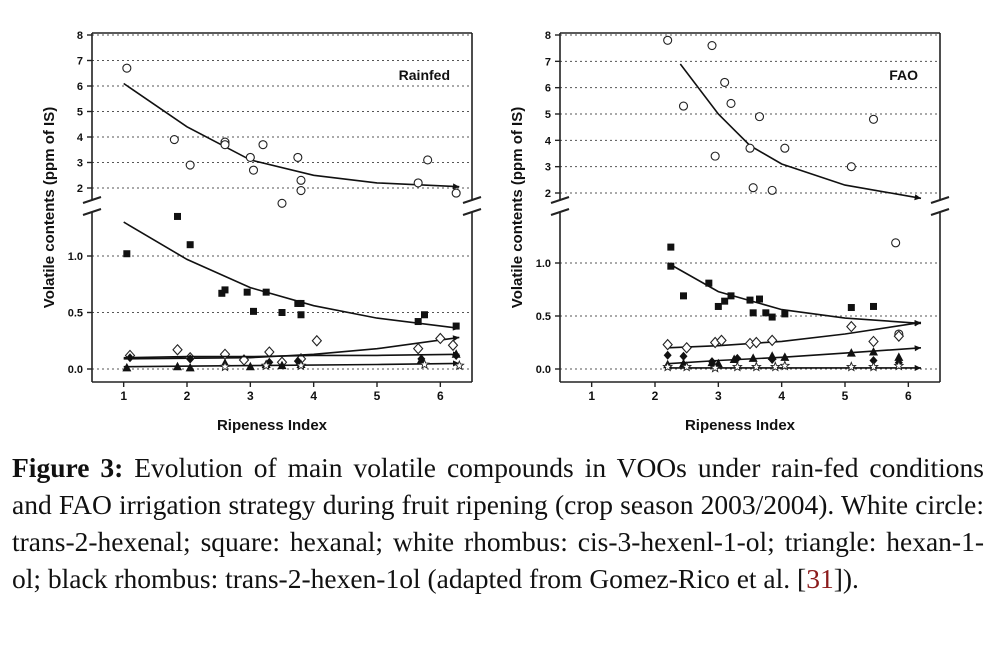 Image resolution: width=994 pixels, height=664 pixels. What do you see at coordinates (250, 396) in the screenshot?
I see `x-tick-label: 3` at bounding box center [250, 396].